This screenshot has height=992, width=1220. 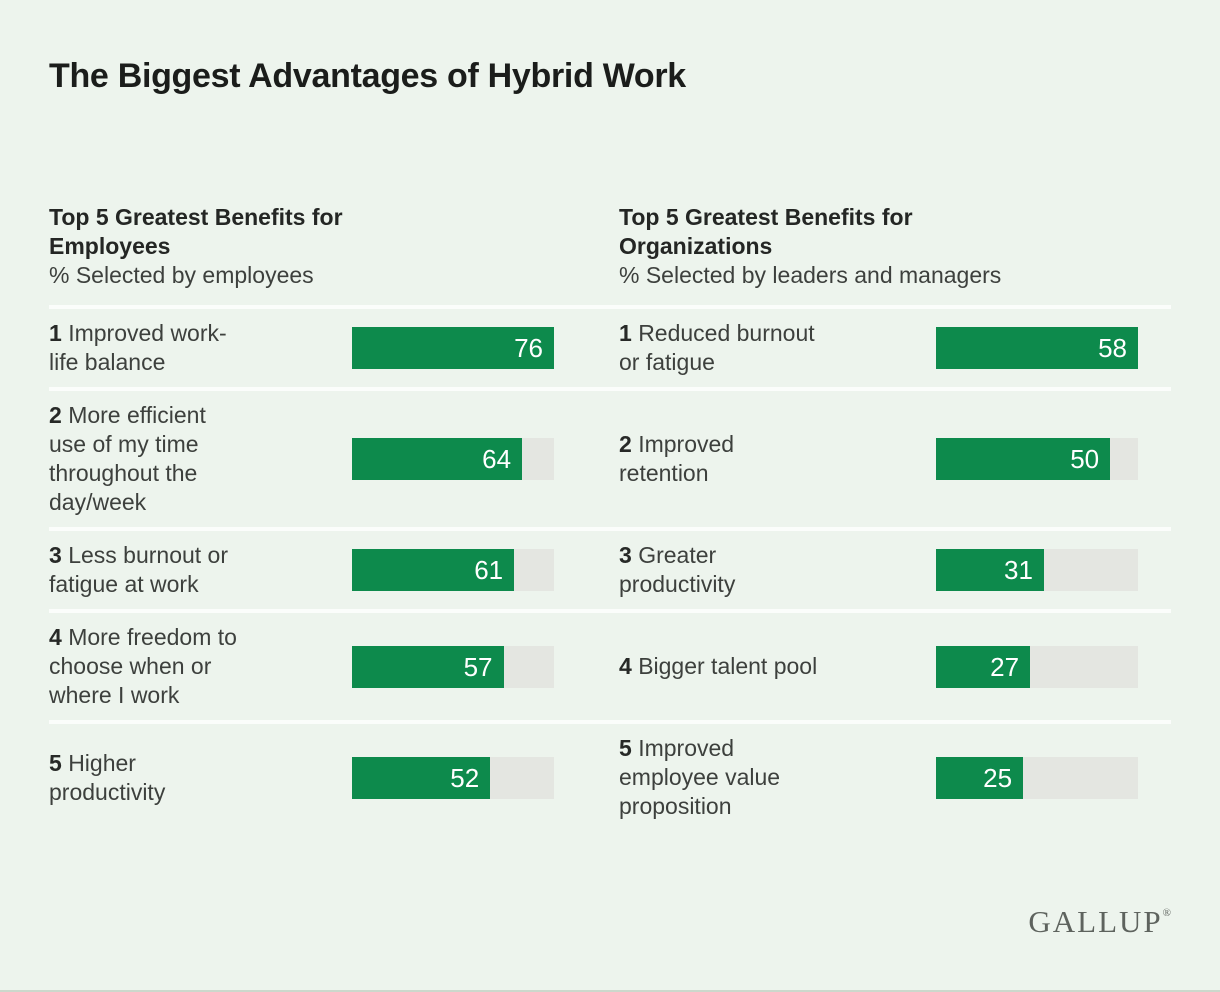 What do you see at coordinates (181, 275) in the screenshot?
I see `panel-subheading-employees: % Selected by employees` at bounding box center [181, 275].